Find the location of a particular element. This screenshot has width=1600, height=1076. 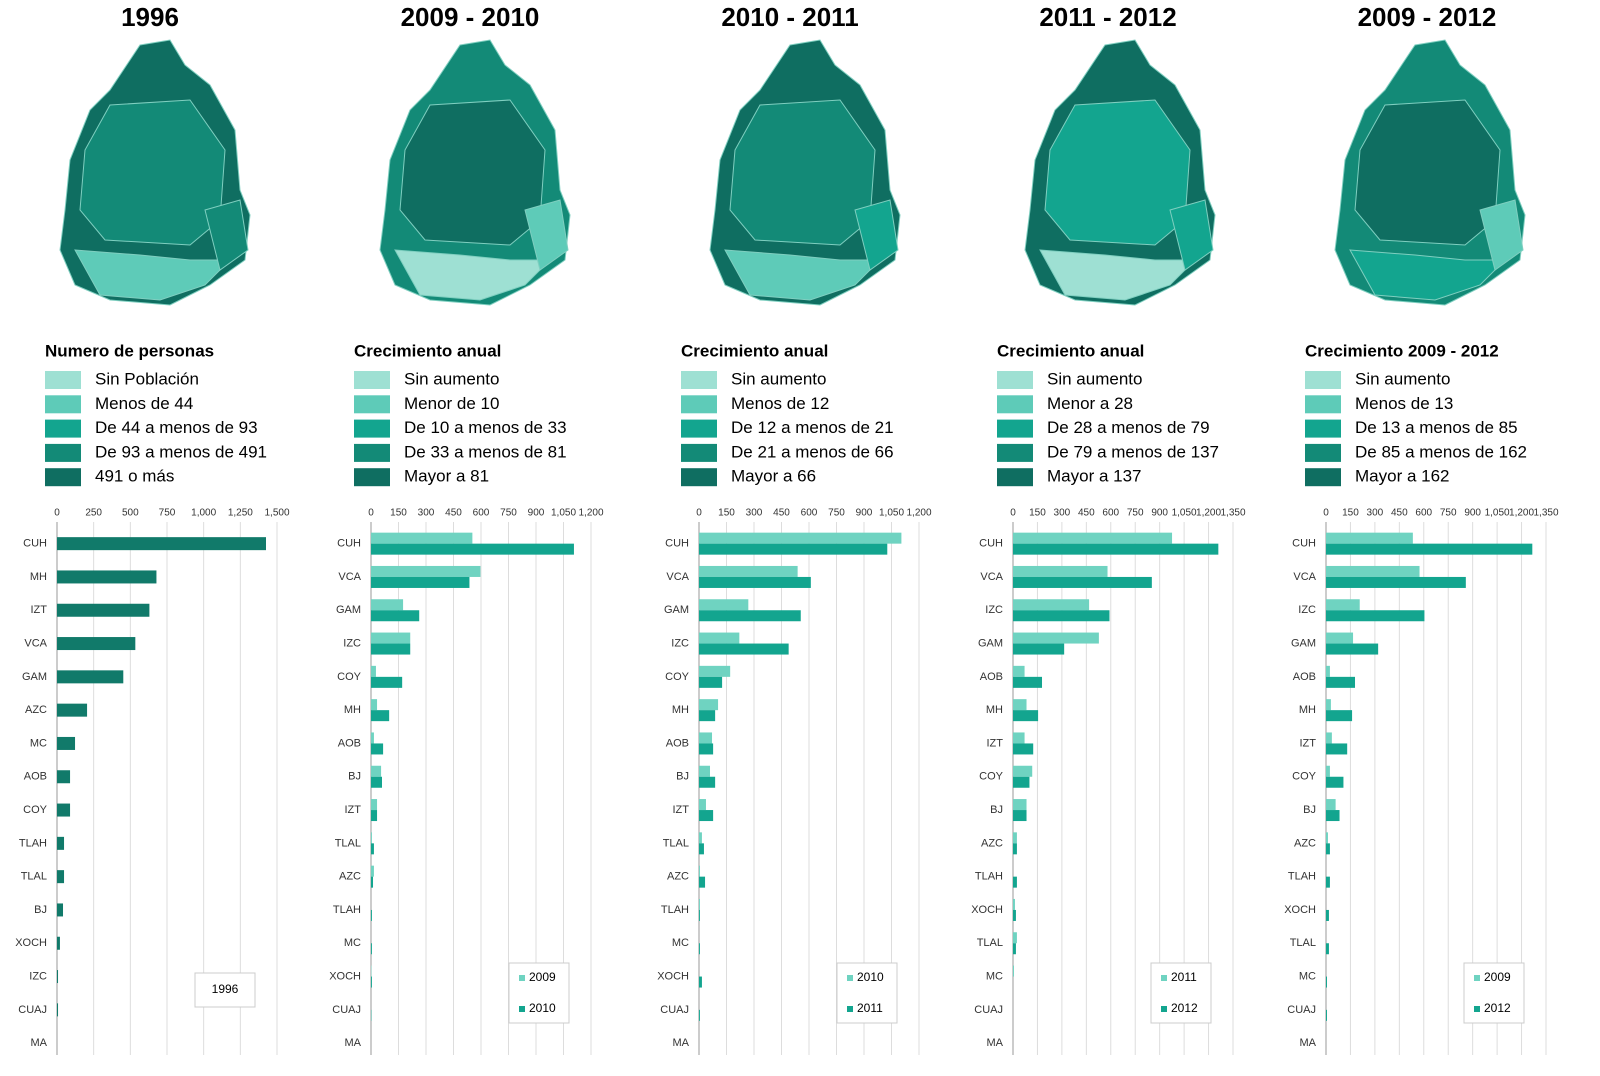

legend-label: De 85 a menos de 162 is located at coordinates (1441, 451).